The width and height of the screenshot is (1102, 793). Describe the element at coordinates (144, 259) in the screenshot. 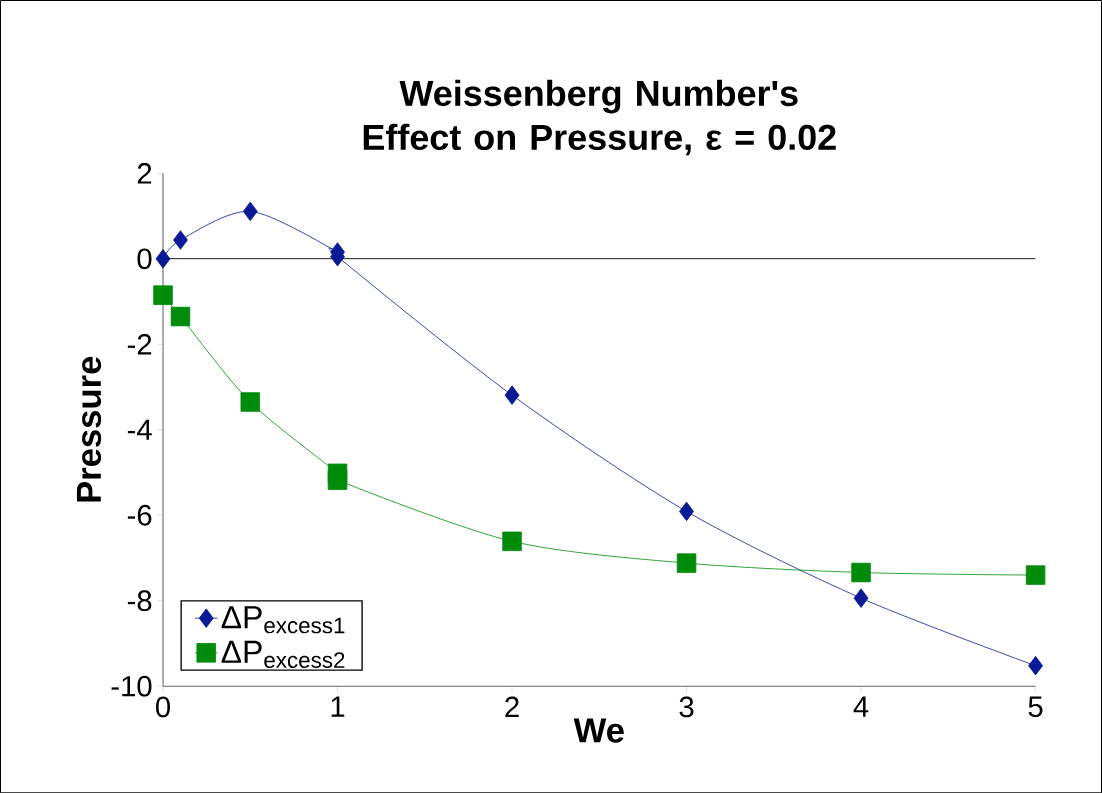

I see `y-tick-label: 0` at that location.